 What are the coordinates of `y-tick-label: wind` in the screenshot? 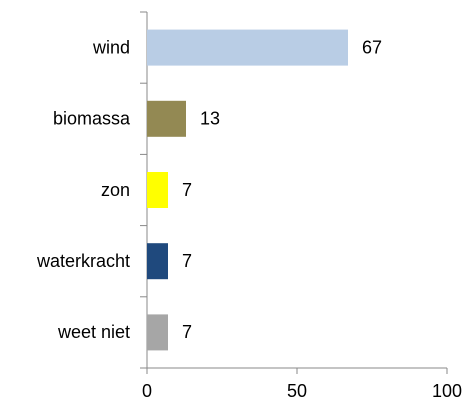 It's located at (111, 47).